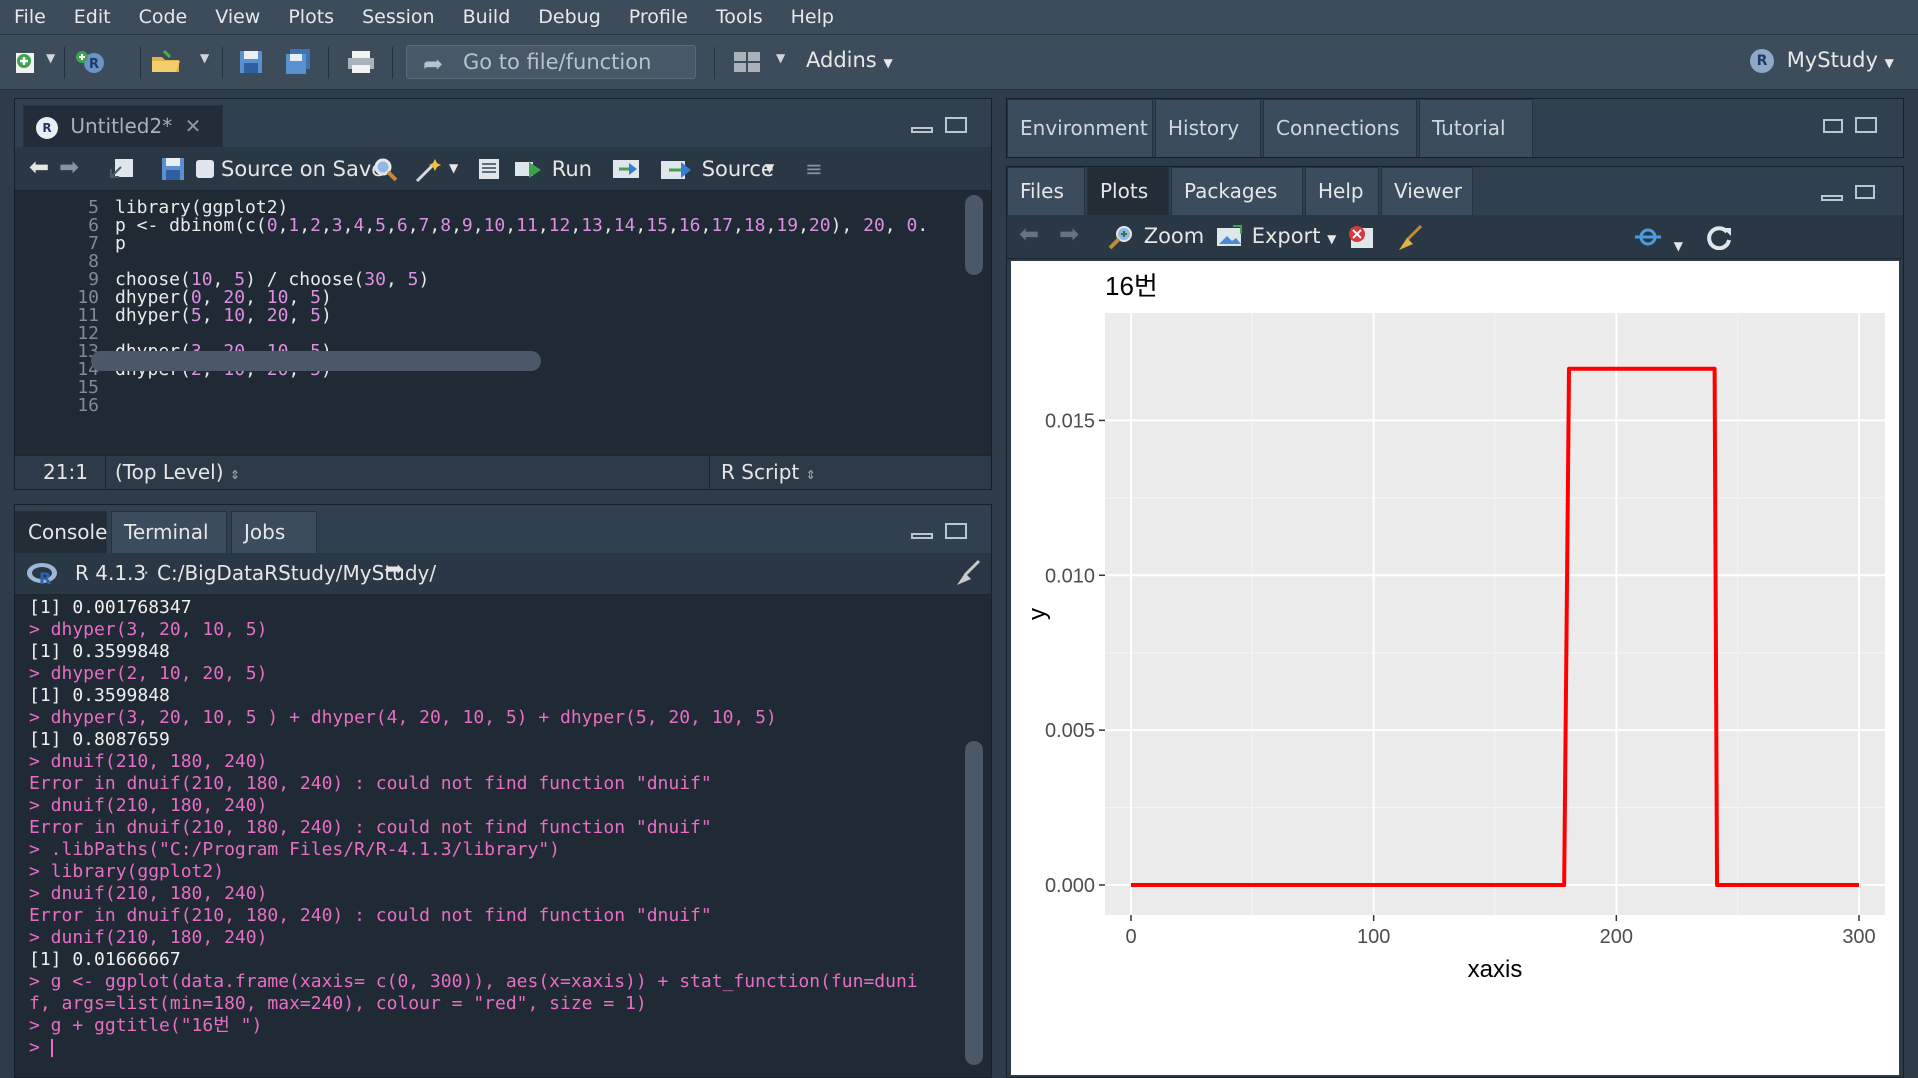 Image resolution: width=1918 pixels, height=1078 pixels. I want to click on console-input-line: > dnuif(210, 180, 240), so click(148, 893).